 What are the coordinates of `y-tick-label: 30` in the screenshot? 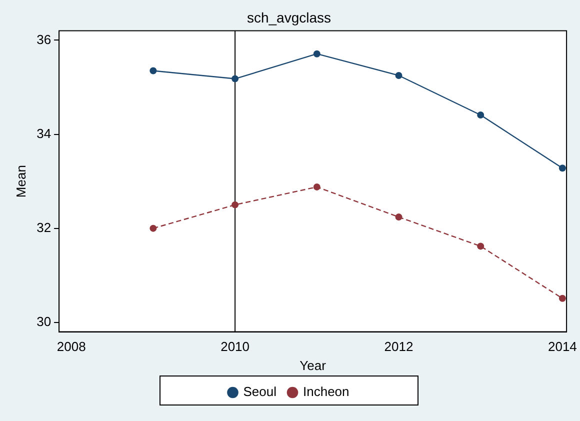 It's located at (44, 321).